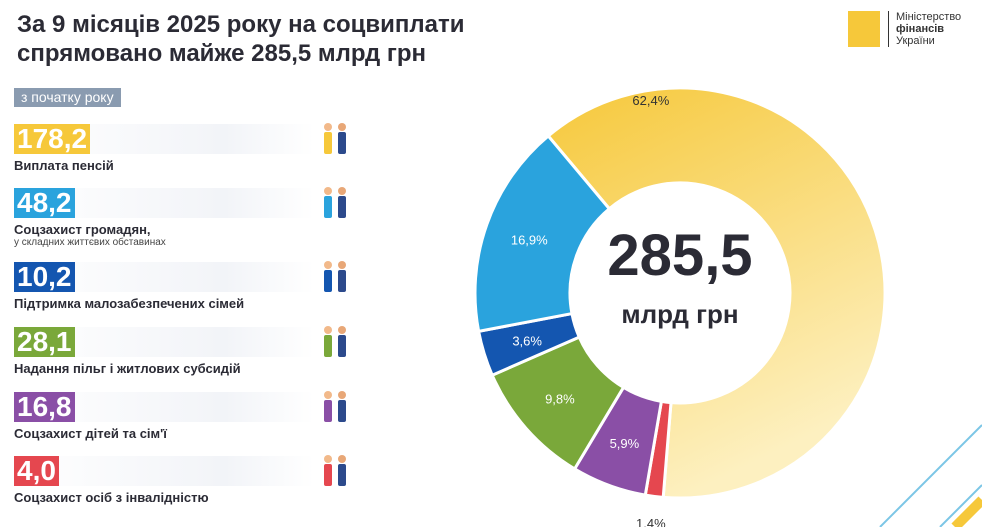 Image resolution: width=982 pixels, height=527 pixels. I want to click on family-icon, so click(334, 276).